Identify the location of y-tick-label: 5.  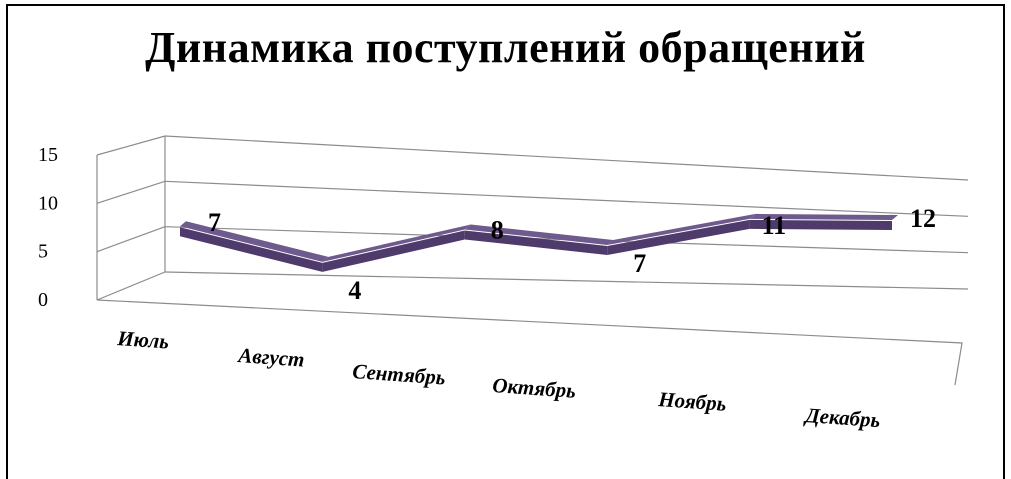
(43, 252).